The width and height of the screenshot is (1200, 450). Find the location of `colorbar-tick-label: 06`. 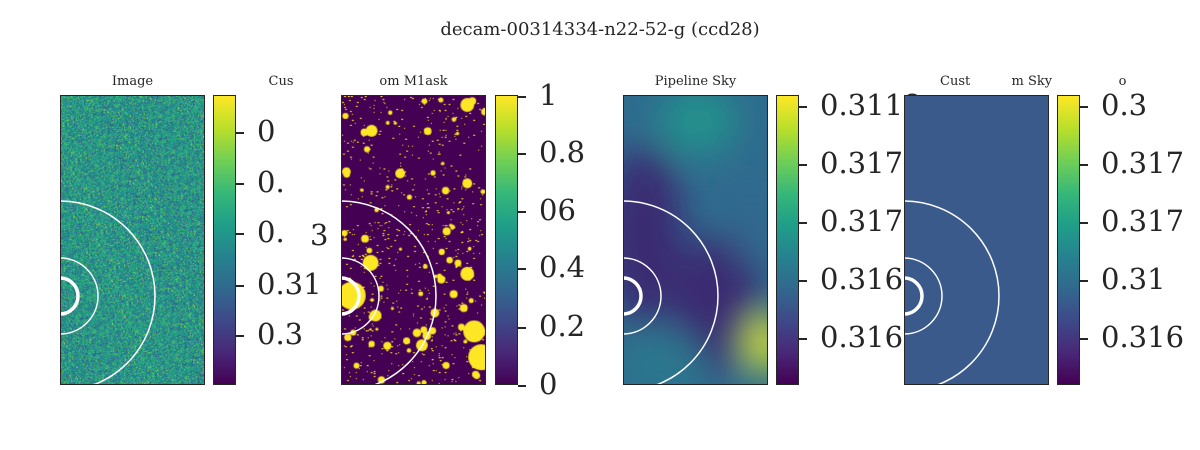

colorbar-tick-label: 06 is located at coordinates (557, 210).